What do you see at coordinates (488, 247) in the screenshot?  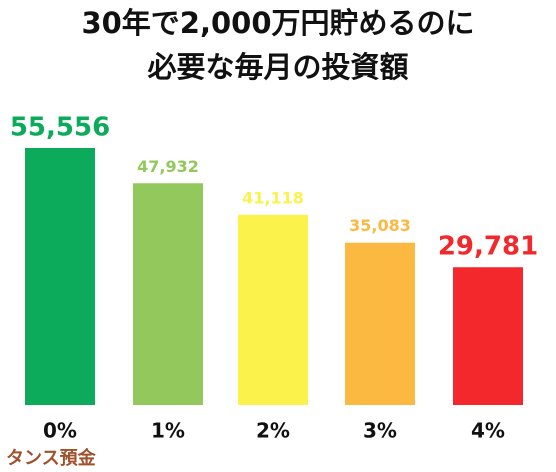 I see `value-label: 29,781` at bounding box center [488, 247].